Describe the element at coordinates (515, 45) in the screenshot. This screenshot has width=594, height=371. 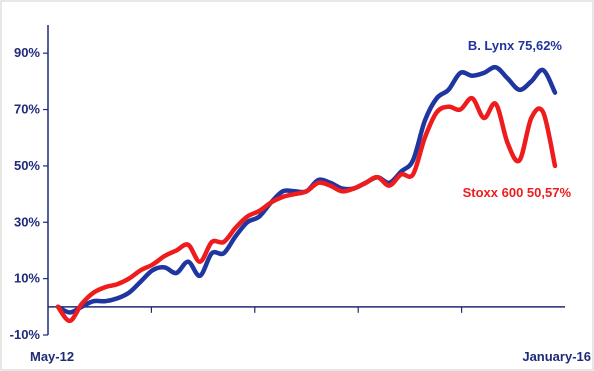
I see `series-label-b-lynx: B. Lynx 75,62%` at that location.